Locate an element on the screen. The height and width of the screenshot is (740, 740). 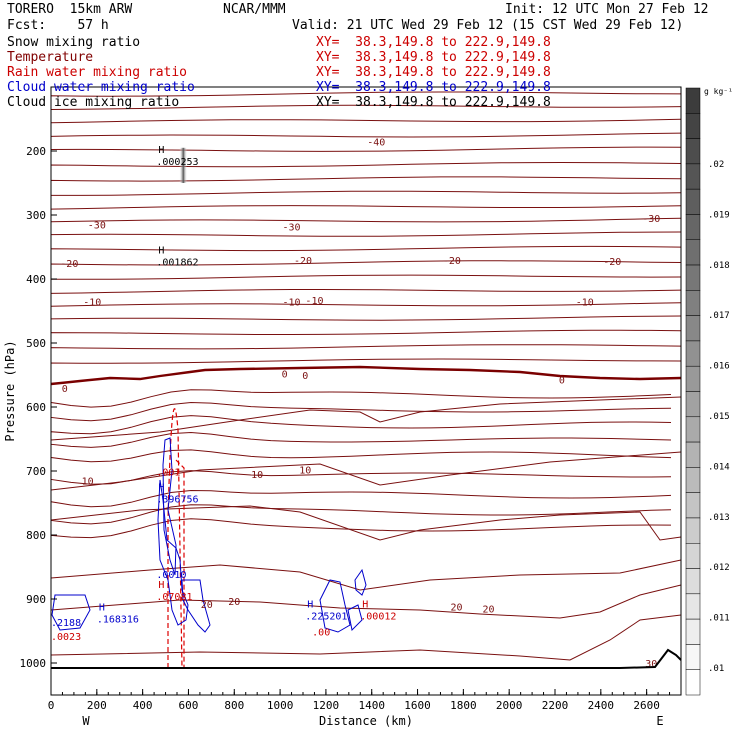
init-time: Init: 12 UTC Mon 27 Feb 12 is located at coordinates (607, 9).